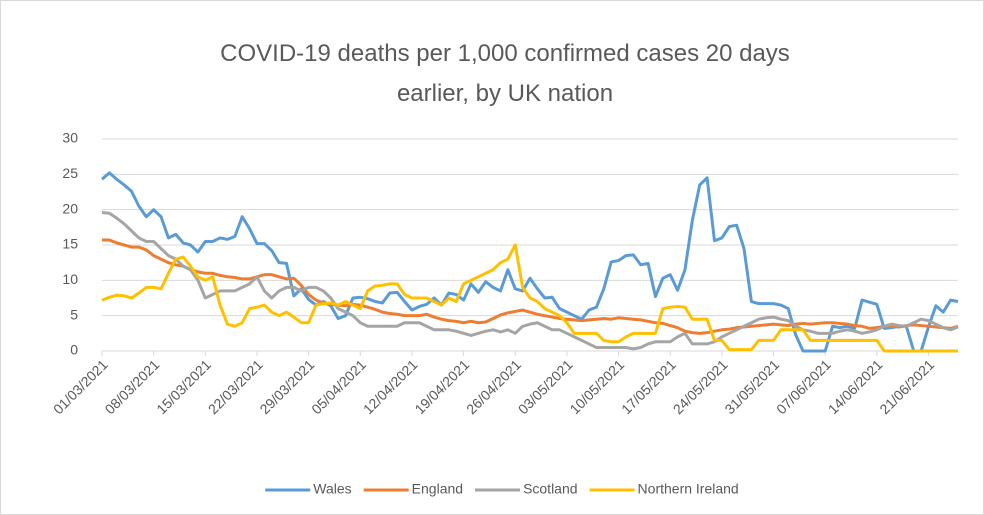  Describe the element at coordinates (70, 173) in the screenshot. I see `y-tick-label: 25` at that location.